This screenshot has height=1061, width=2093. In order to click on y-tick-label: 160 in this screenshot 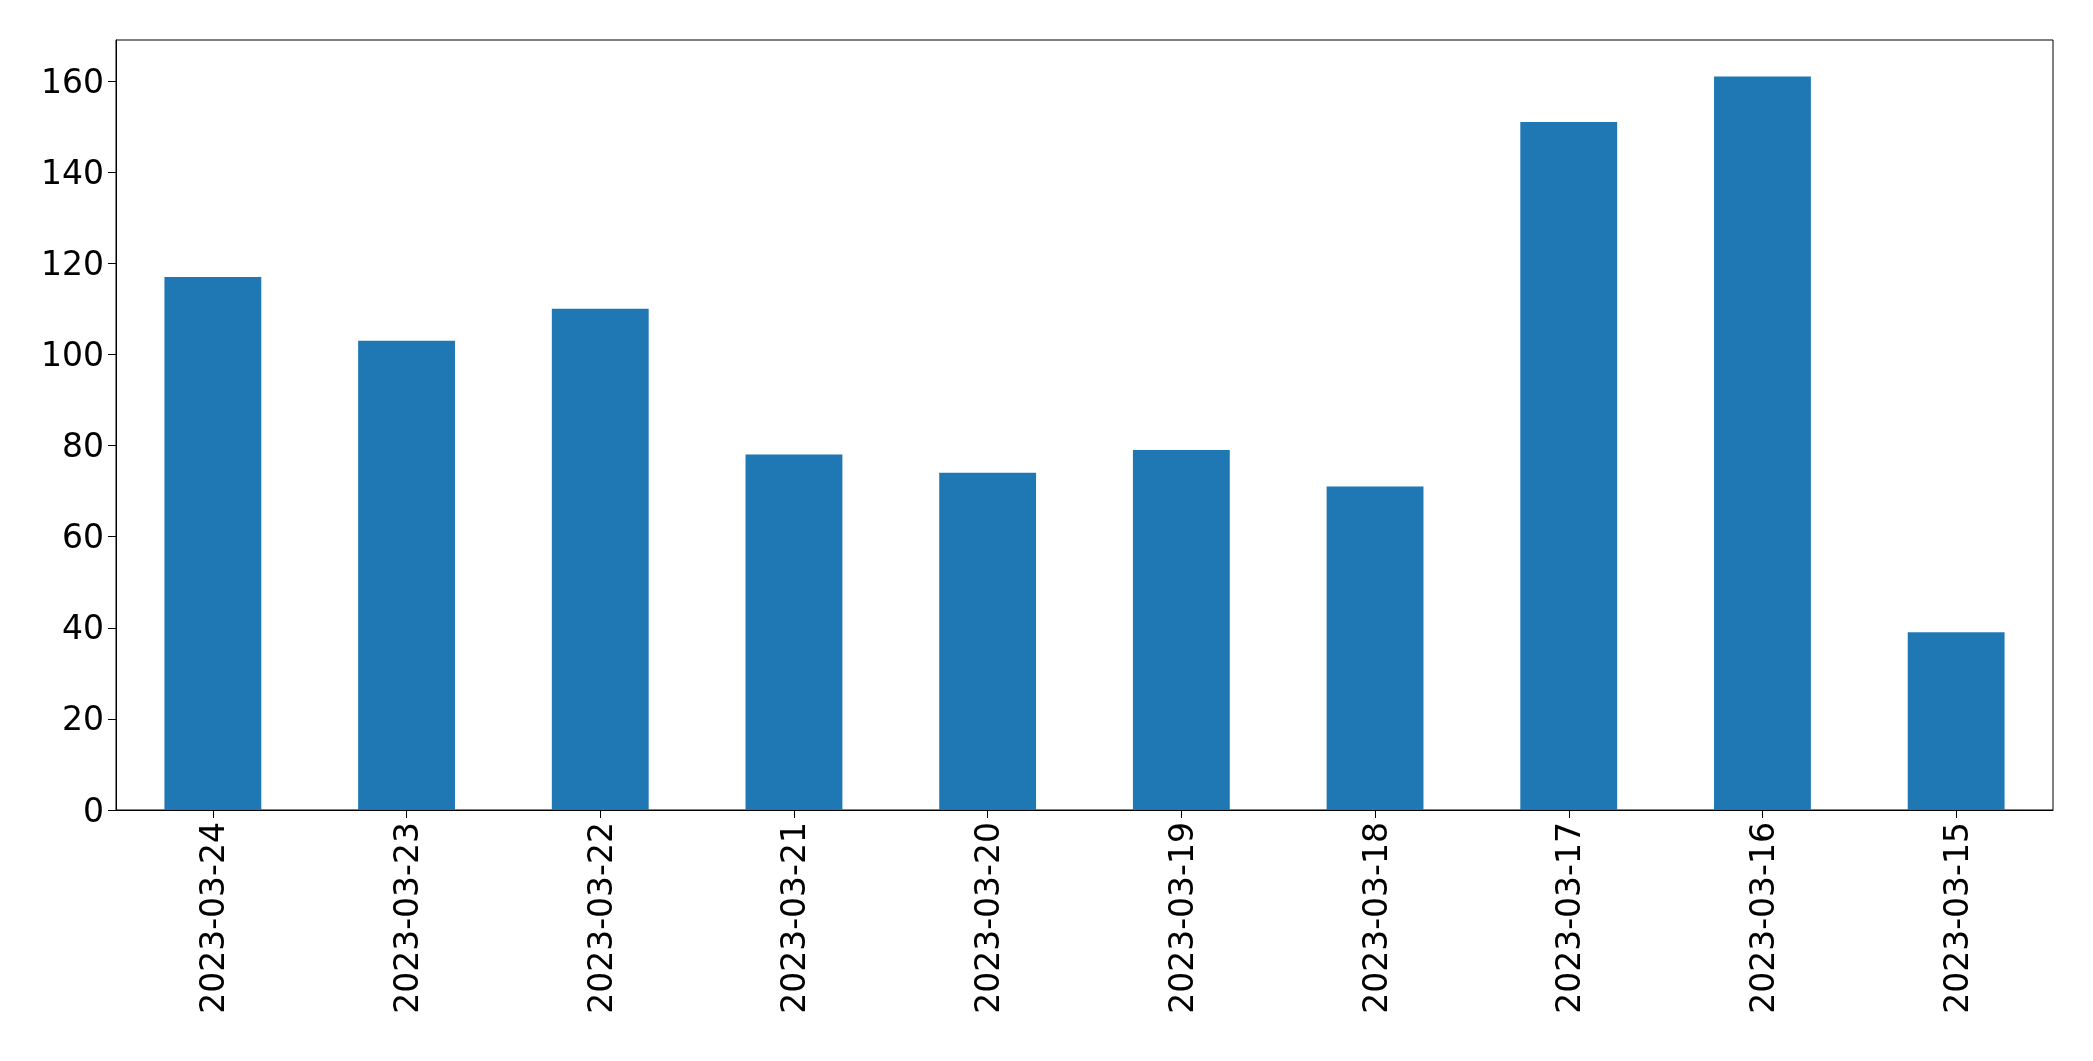, I will do `click(72, 81)`.